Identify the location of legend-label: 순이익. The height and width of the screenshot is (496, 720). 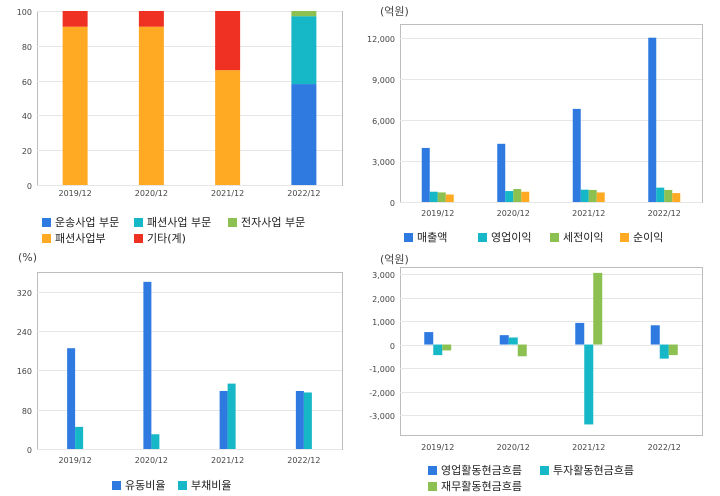
(648, 237).